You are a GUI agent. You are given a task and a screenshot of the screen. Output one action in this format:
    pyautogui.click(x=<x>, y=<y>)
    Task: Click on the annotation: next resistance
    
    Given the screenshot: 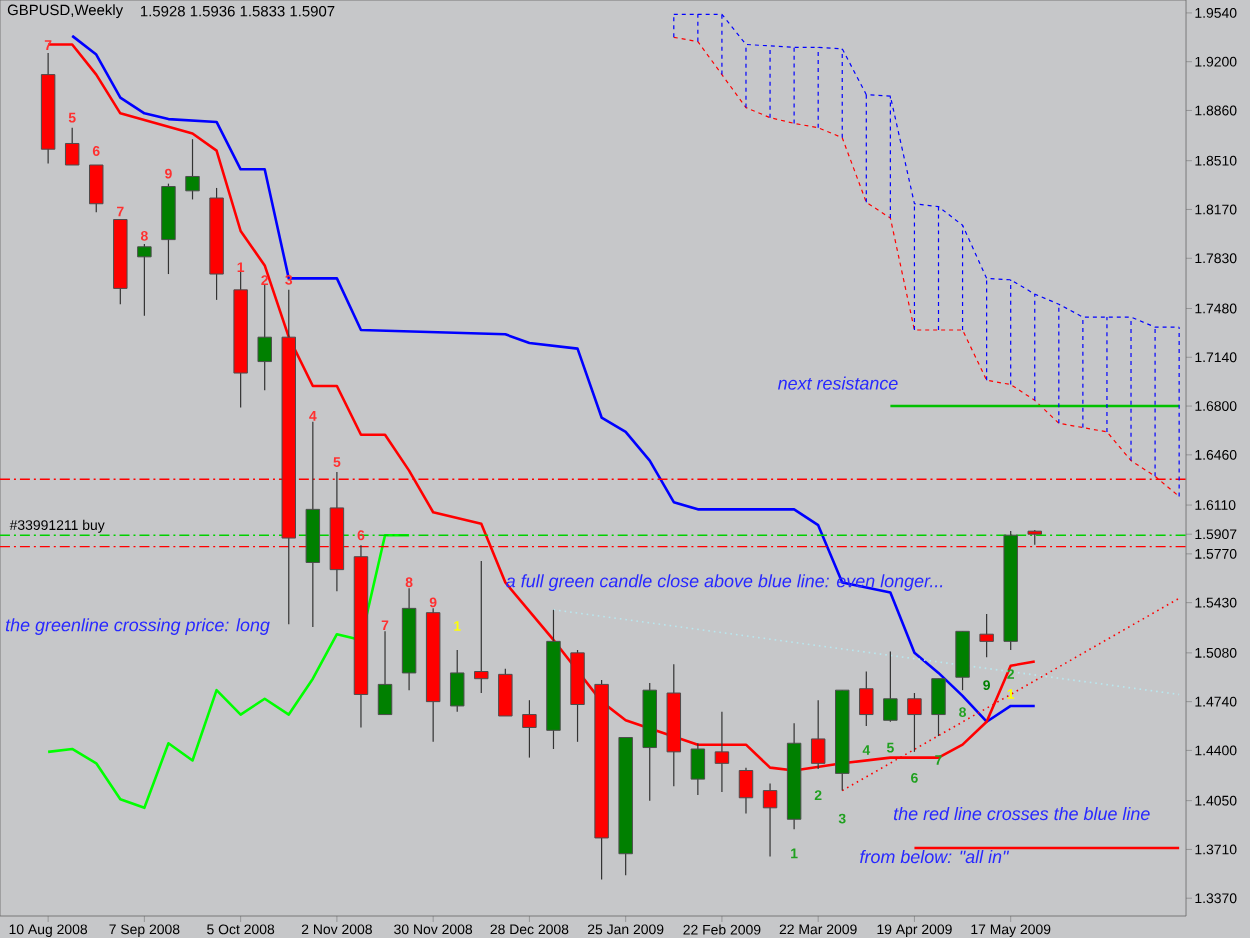 What is the action you would take?
    pyautogui.click(x=837, y=383)
    